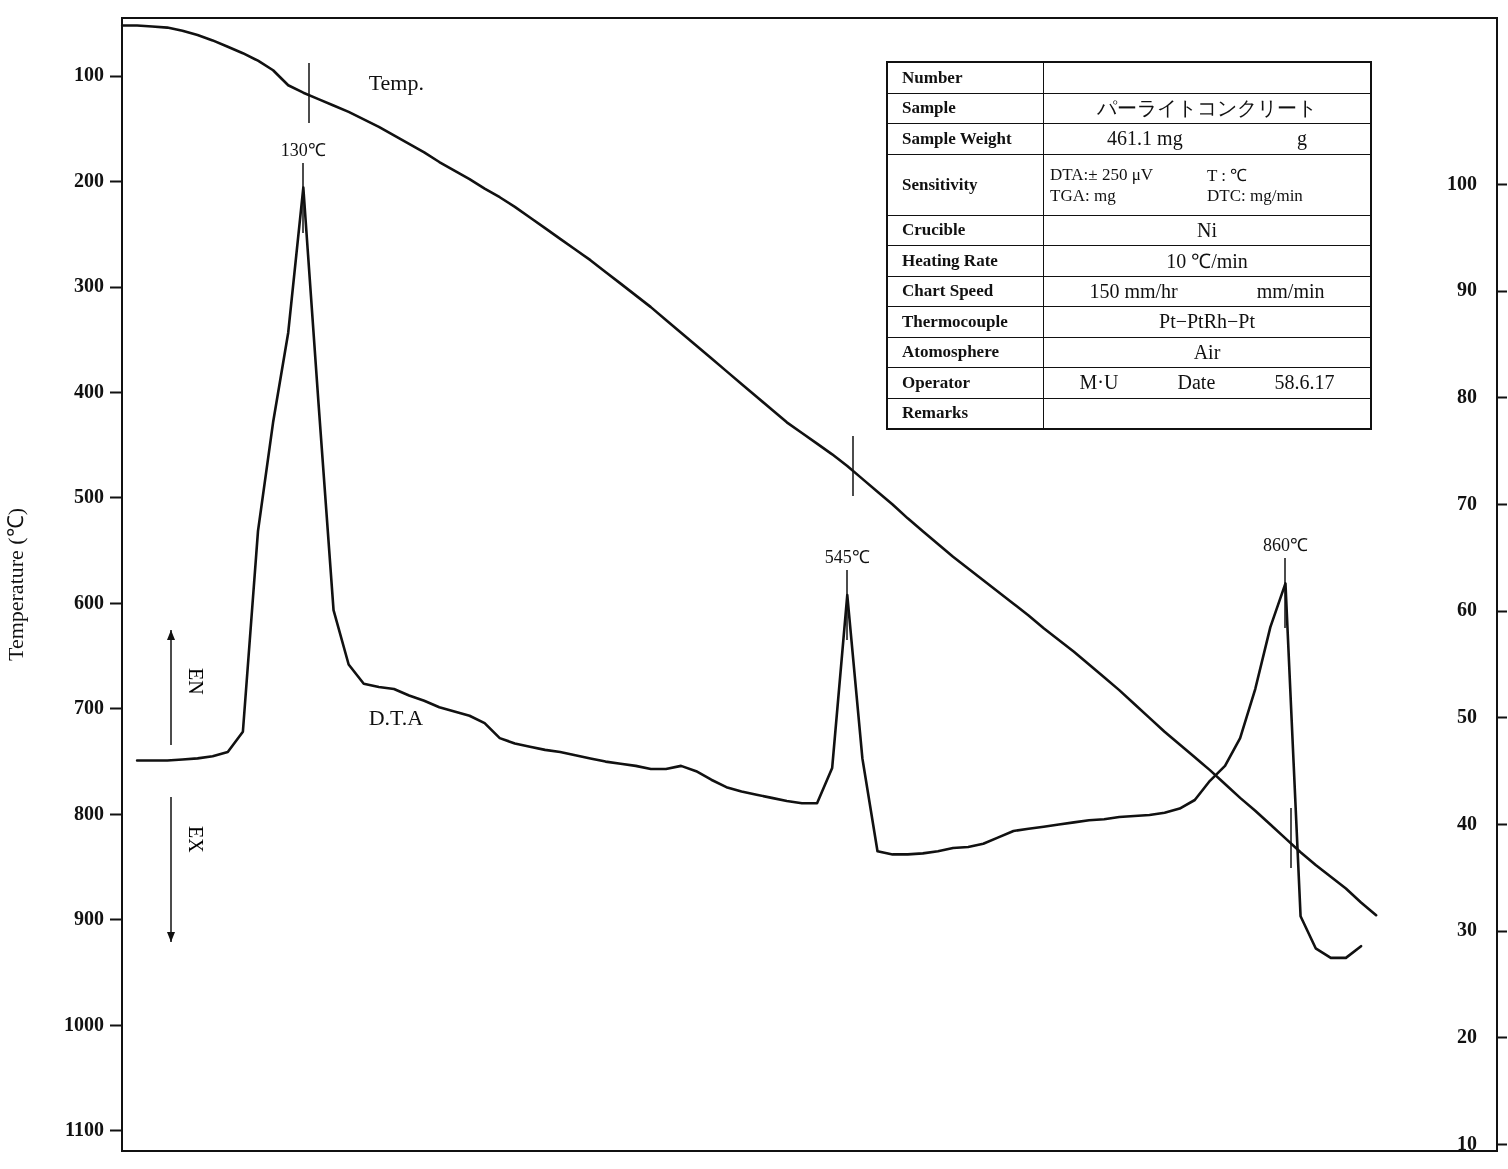 The height and width of the screenshot is (1169, 1508). Describe the element at coordinates (89, 601) in the screenshot. I see `y-tick-label: 600` at that location.